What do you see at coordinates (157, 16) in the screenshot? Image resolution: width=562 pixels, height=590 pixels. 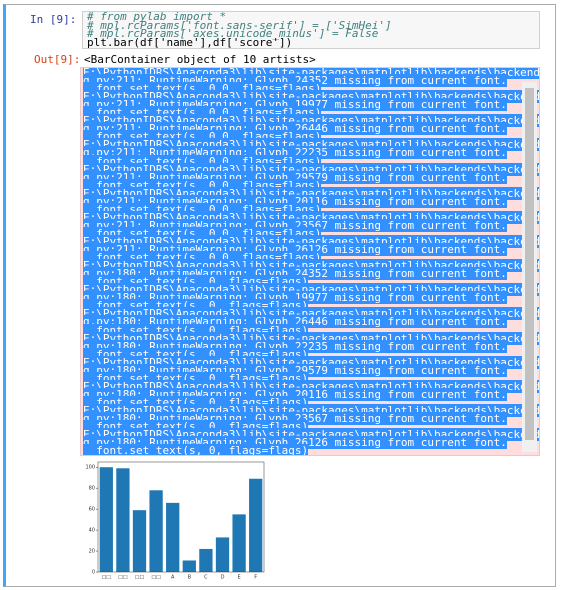 I see `code-line: # from pylab import *` at bounding box center [157, 16].